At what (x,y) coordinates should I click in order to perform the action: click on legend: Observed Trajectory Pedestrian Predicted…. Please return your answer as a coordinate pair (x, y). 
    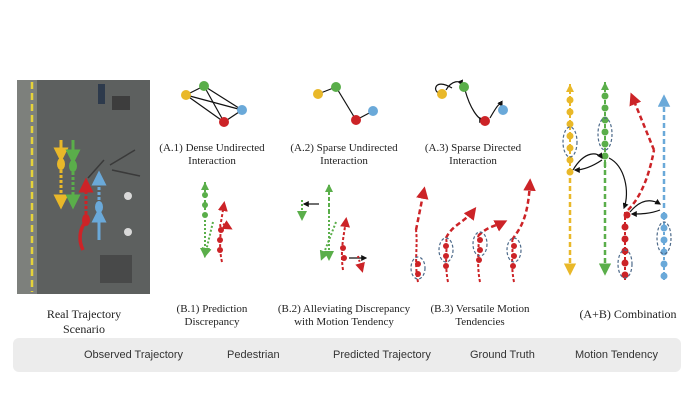
    Looking at the image, I should click on (347, 355).